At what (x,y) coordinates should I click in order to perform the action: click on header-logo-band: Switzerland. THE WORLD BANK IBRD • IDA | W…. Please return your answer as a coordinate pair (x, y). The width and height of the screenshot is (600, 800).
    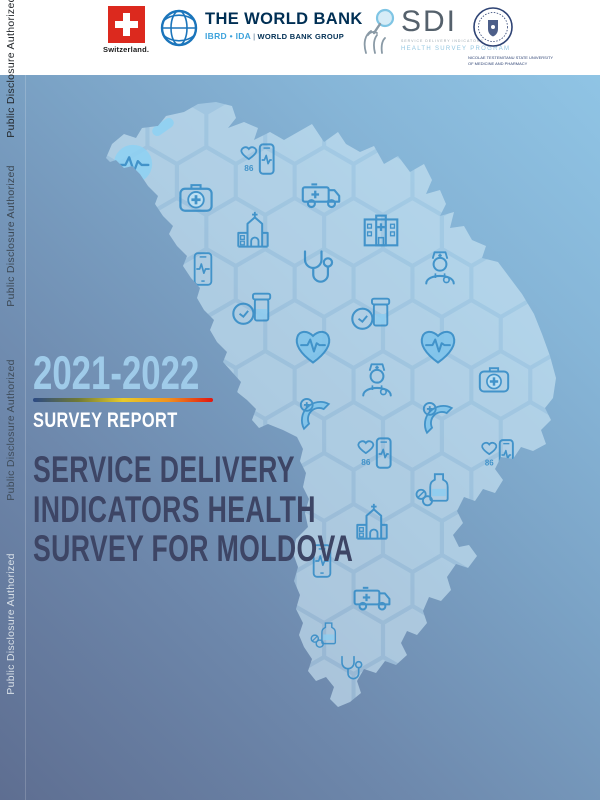
    Looking at the image, I should click on (300, 37).